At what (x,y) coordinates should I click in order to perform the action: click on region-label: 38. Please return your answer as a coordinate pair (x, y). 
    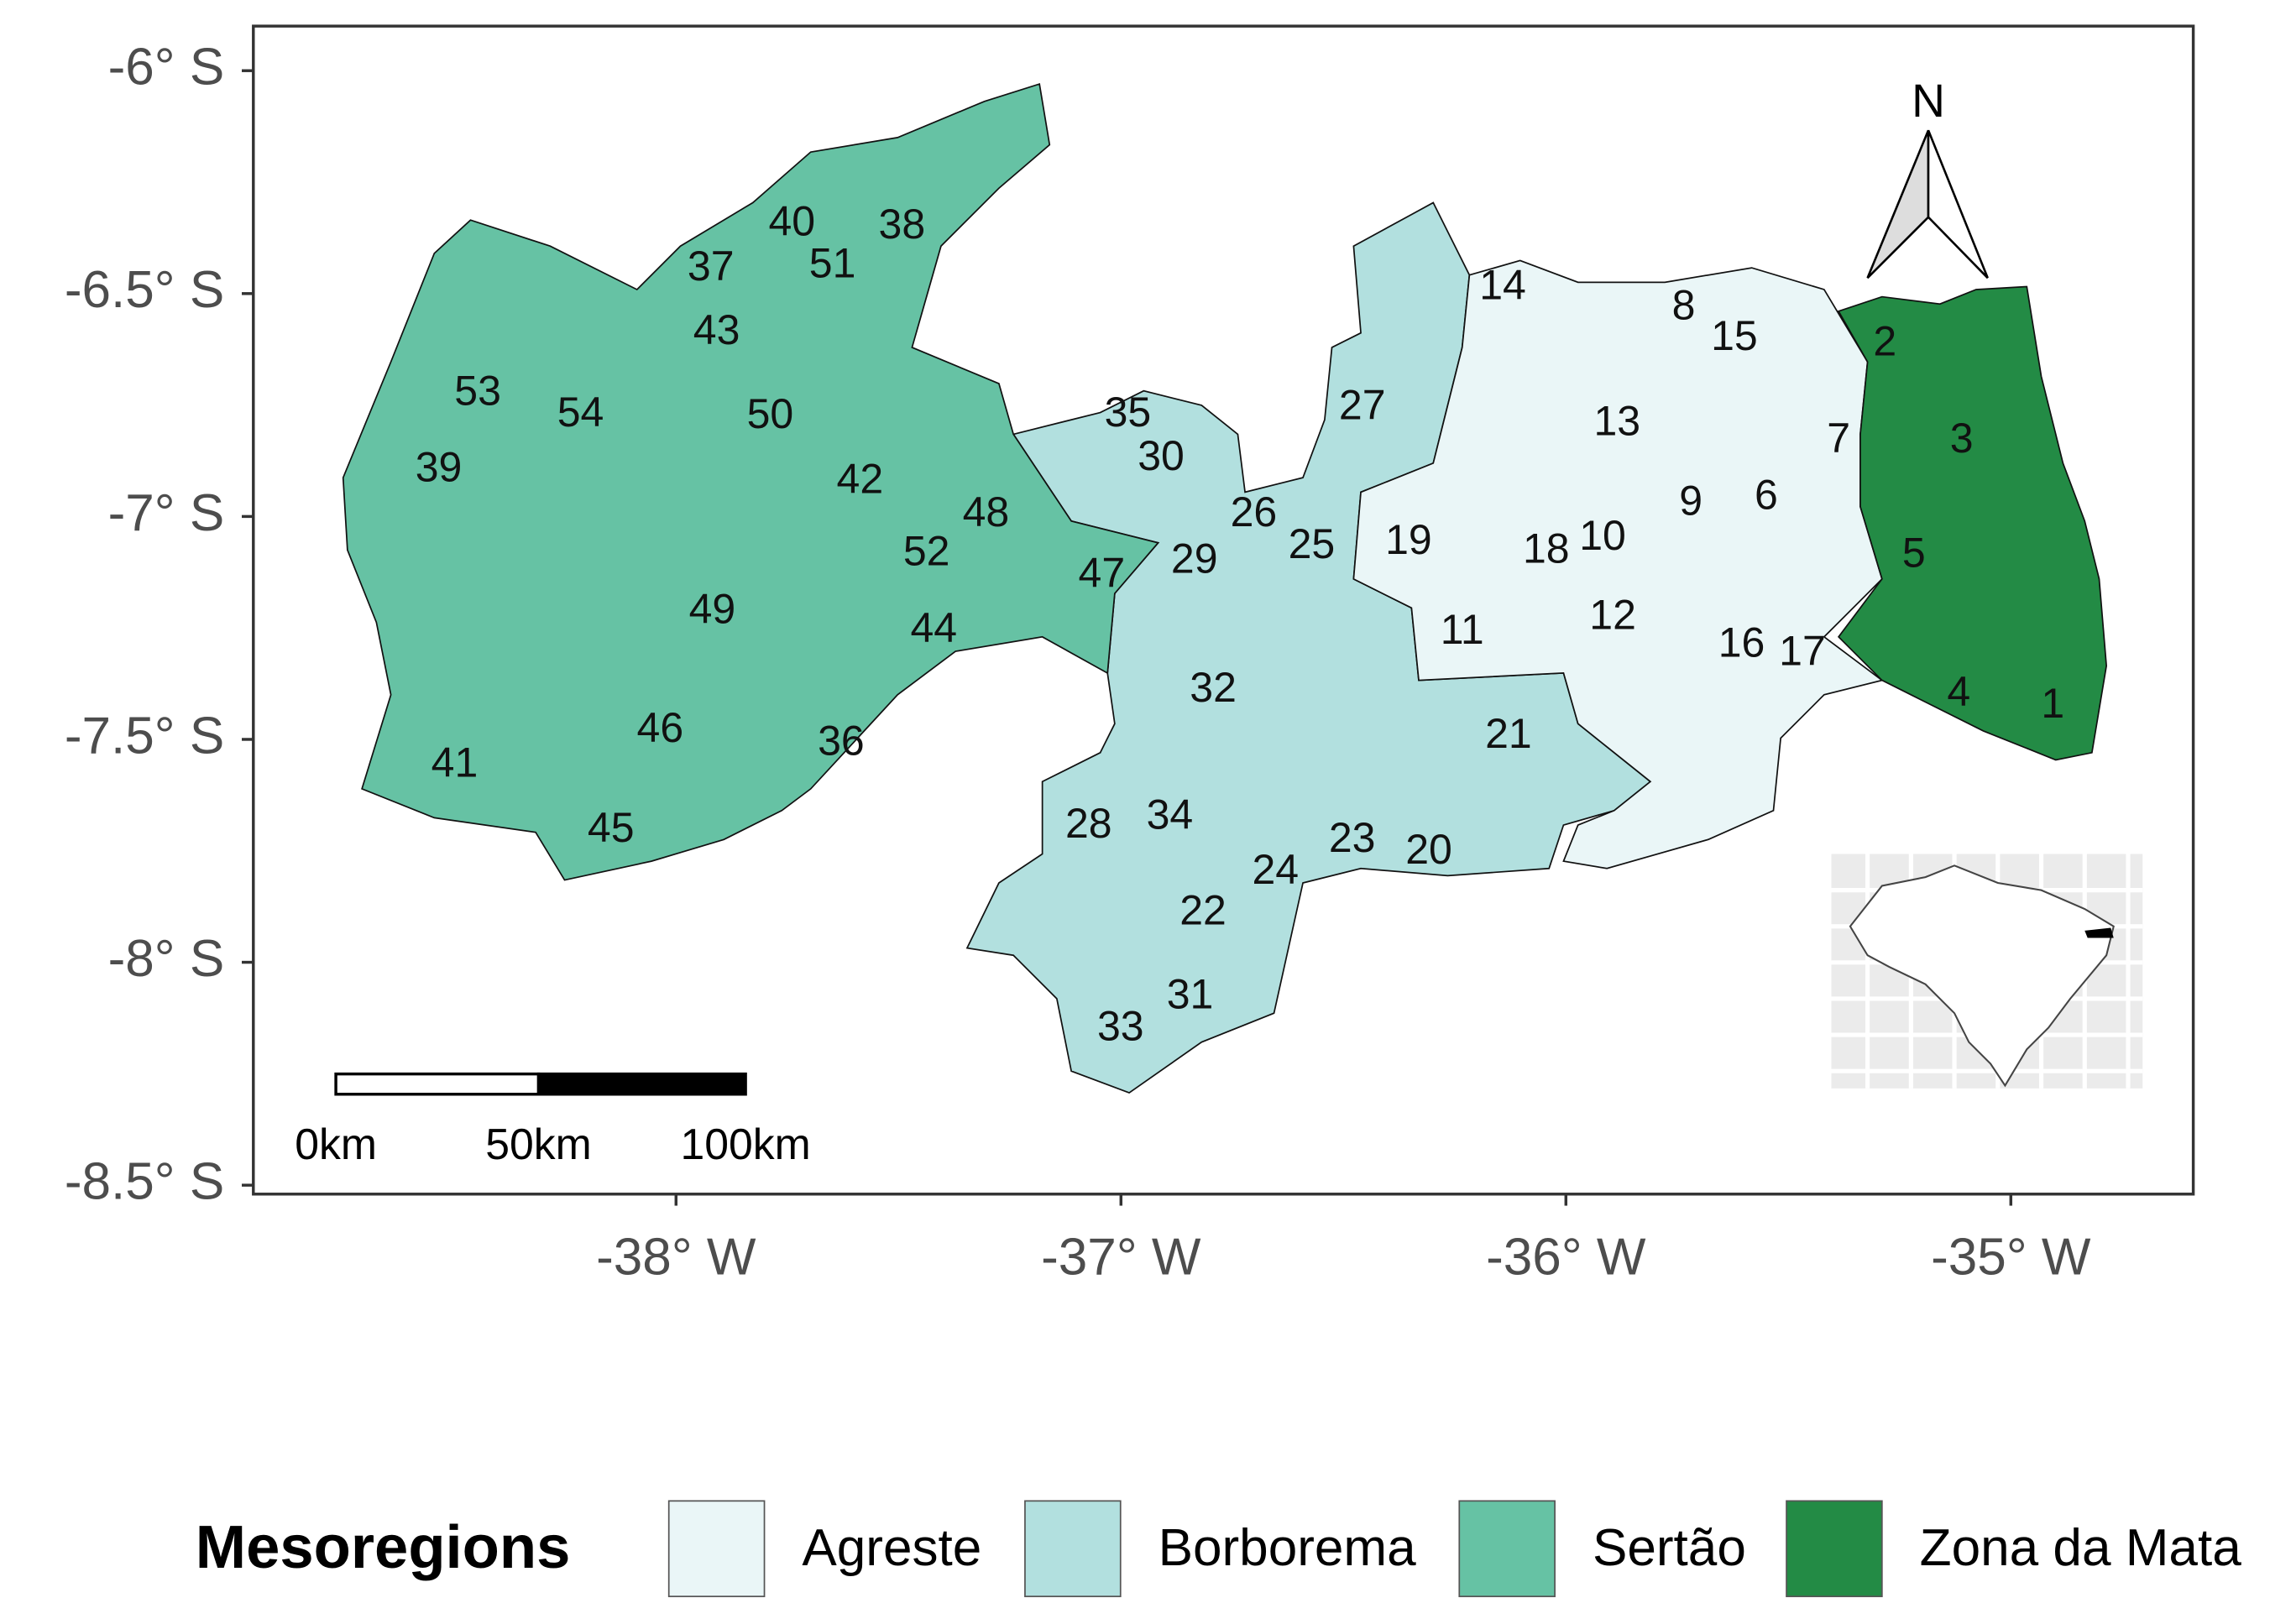
    Looking at the image, I should click on (903, 224).